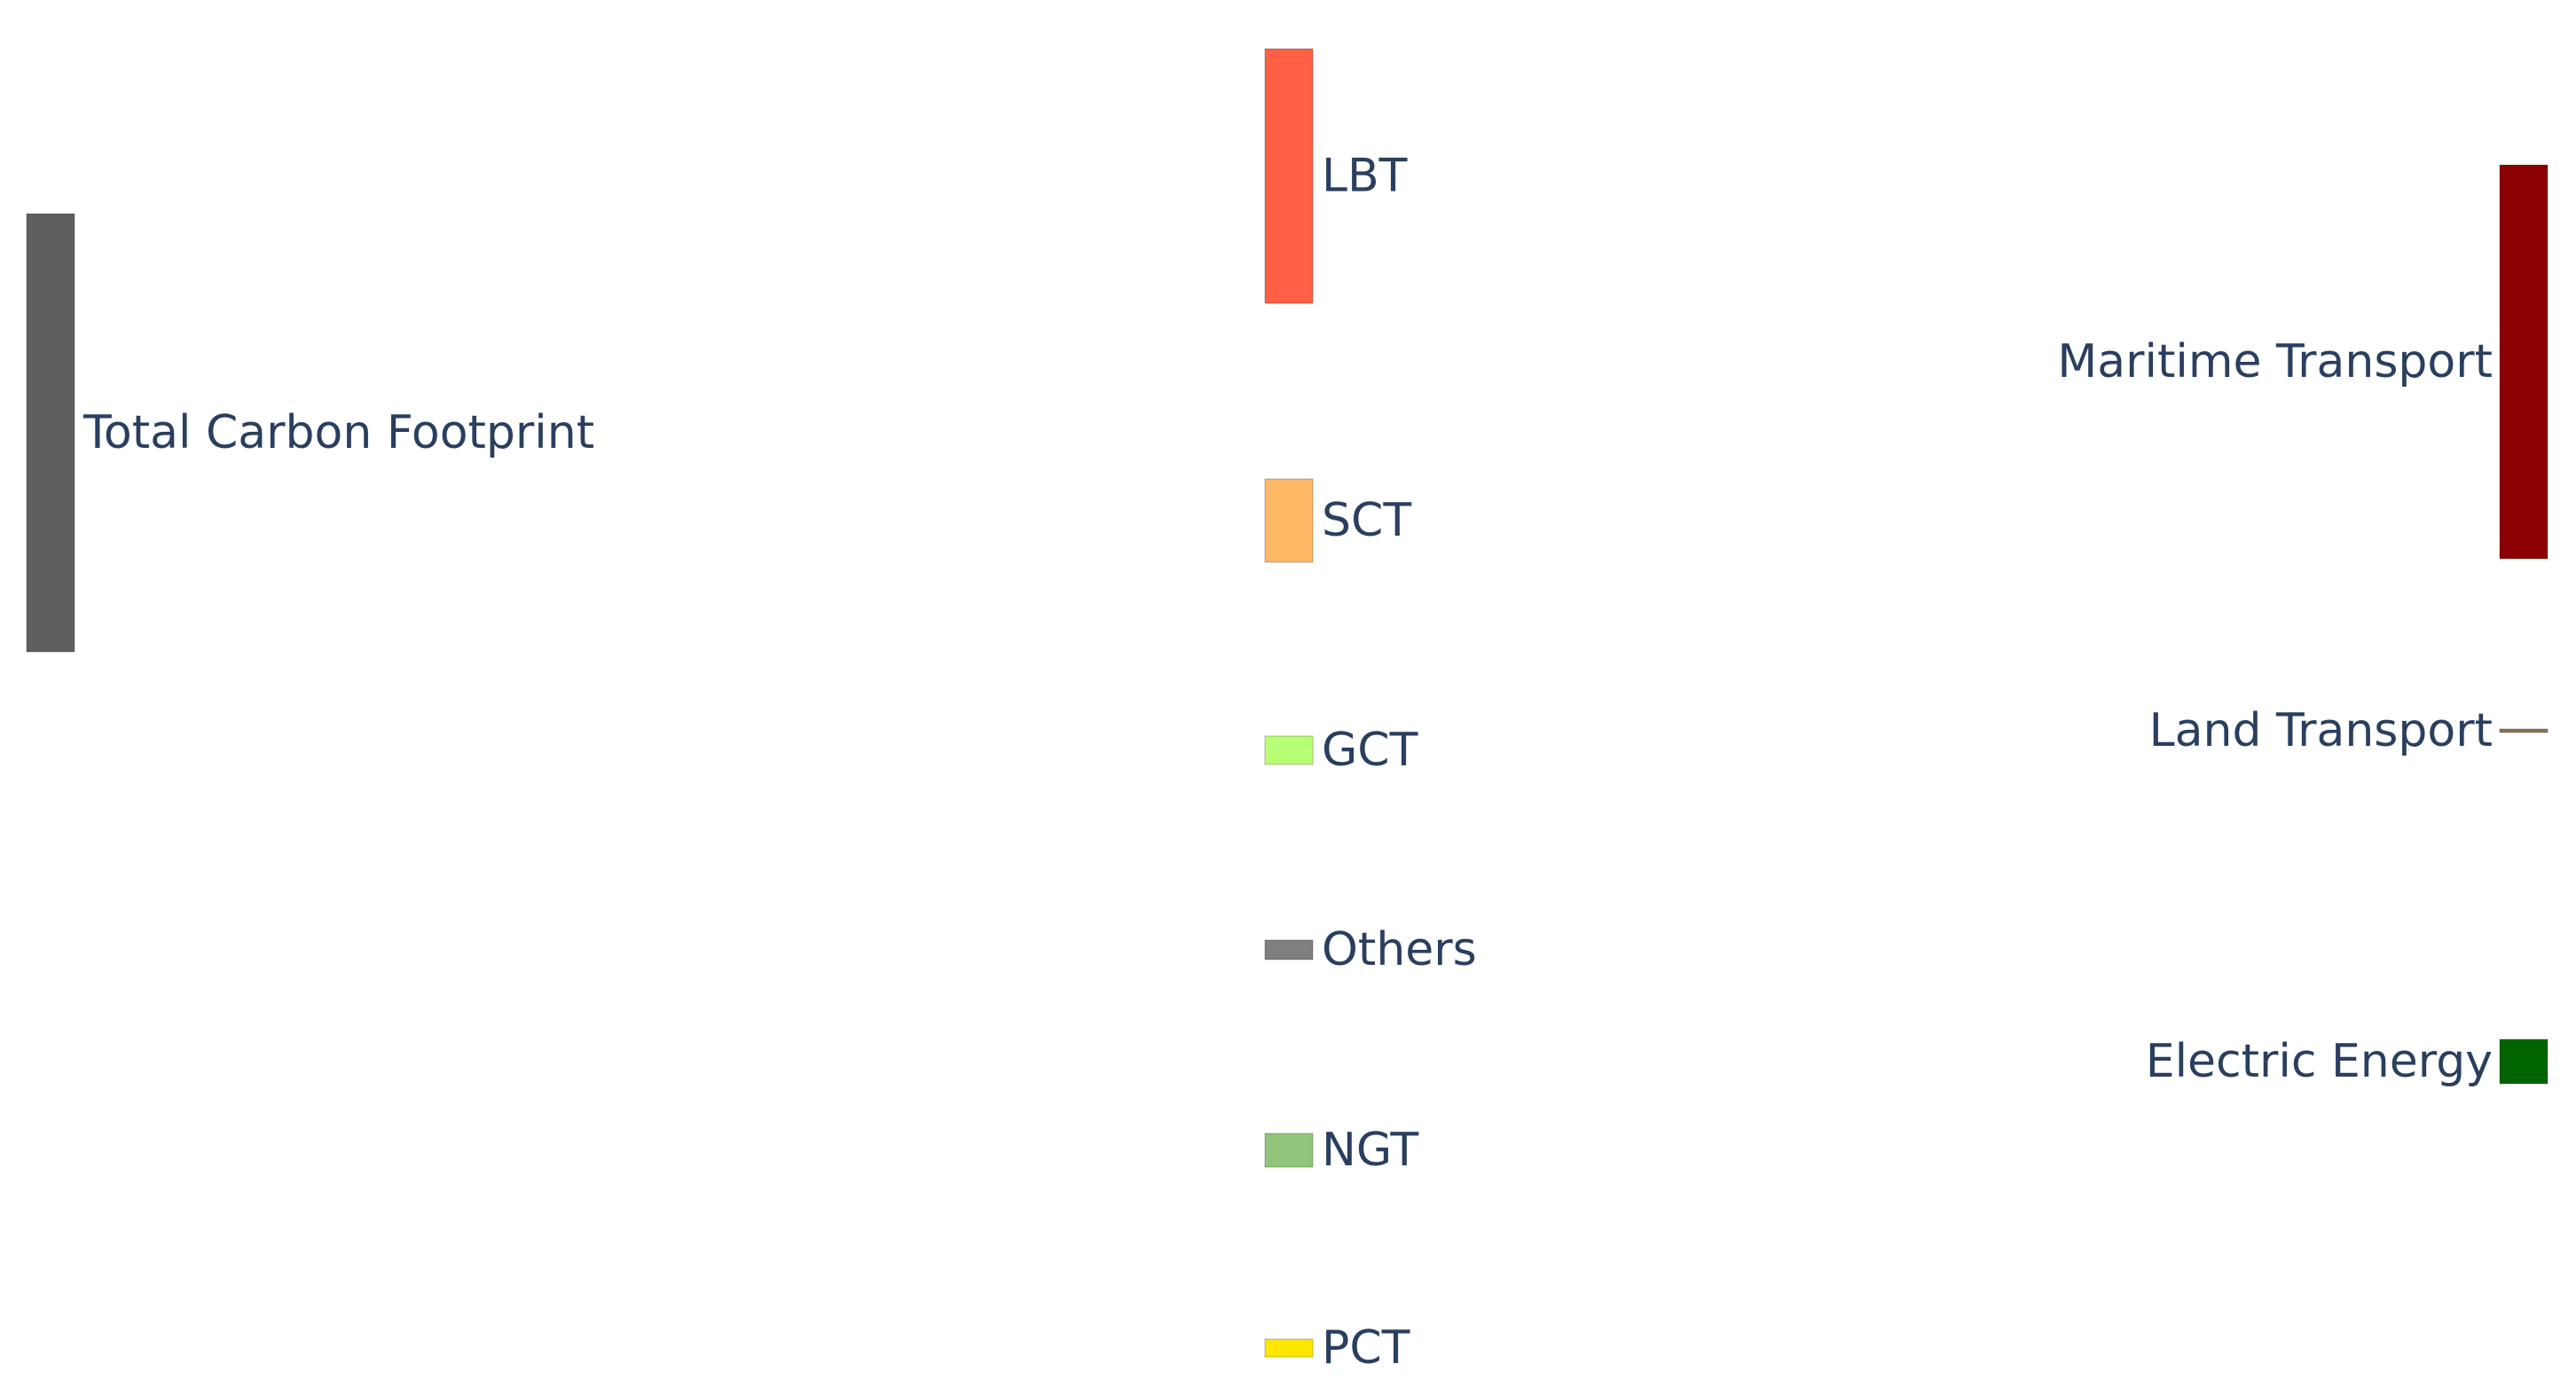  I want to click on node-label-sct: SCT, so click(1366, 520).